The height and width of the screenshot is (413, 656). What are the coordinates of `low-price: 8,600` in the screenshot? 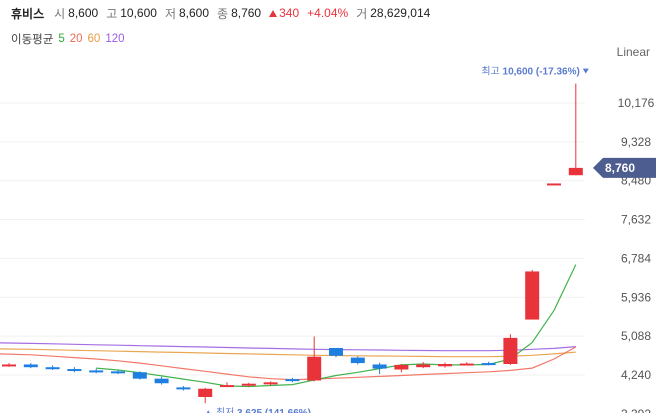 It's located at (194, 13).